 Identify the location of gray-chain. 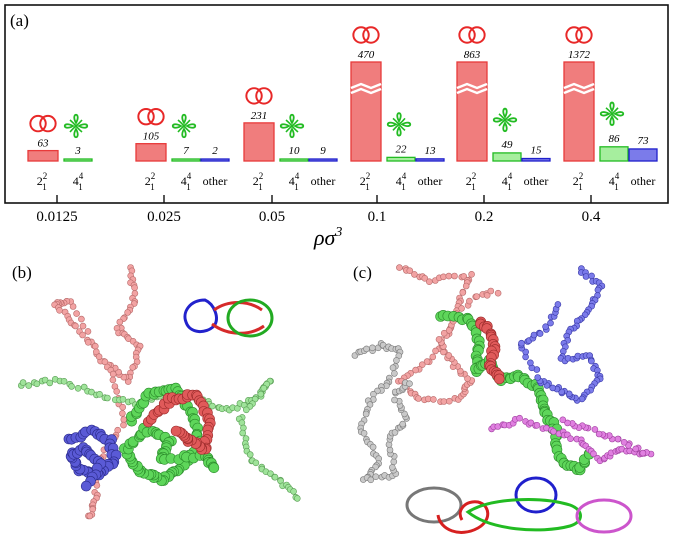
(382, 412).